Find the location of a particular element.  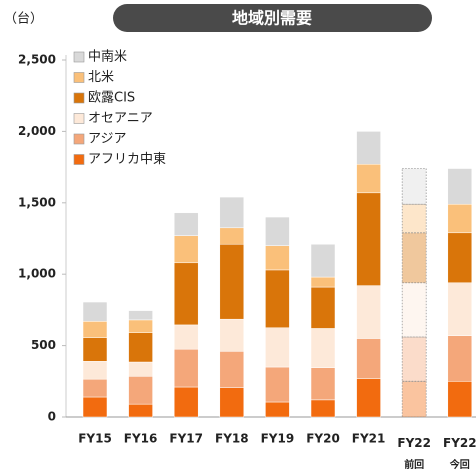

x-tick-label: FY22 今回 is located at coordinates (459, 454).